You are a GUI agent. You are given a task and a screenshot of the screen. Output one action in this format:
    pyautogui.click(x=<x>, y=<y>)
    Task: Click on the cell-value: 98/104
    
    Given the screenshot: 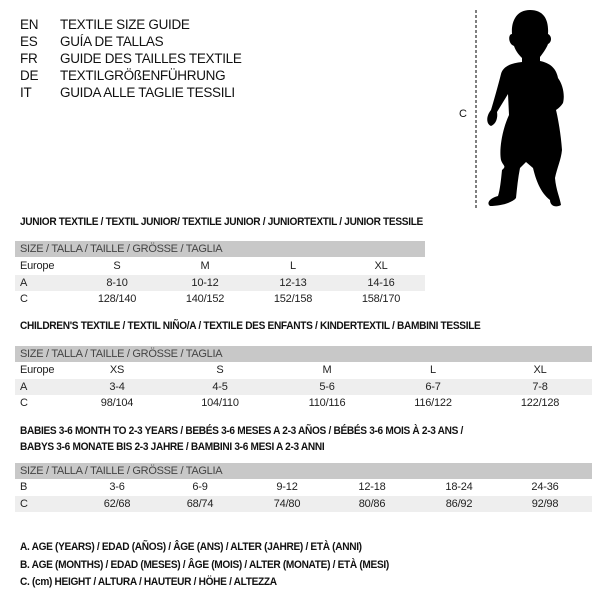 What is the action you would take?
    pyautogui.click(x=117, y=403)
    